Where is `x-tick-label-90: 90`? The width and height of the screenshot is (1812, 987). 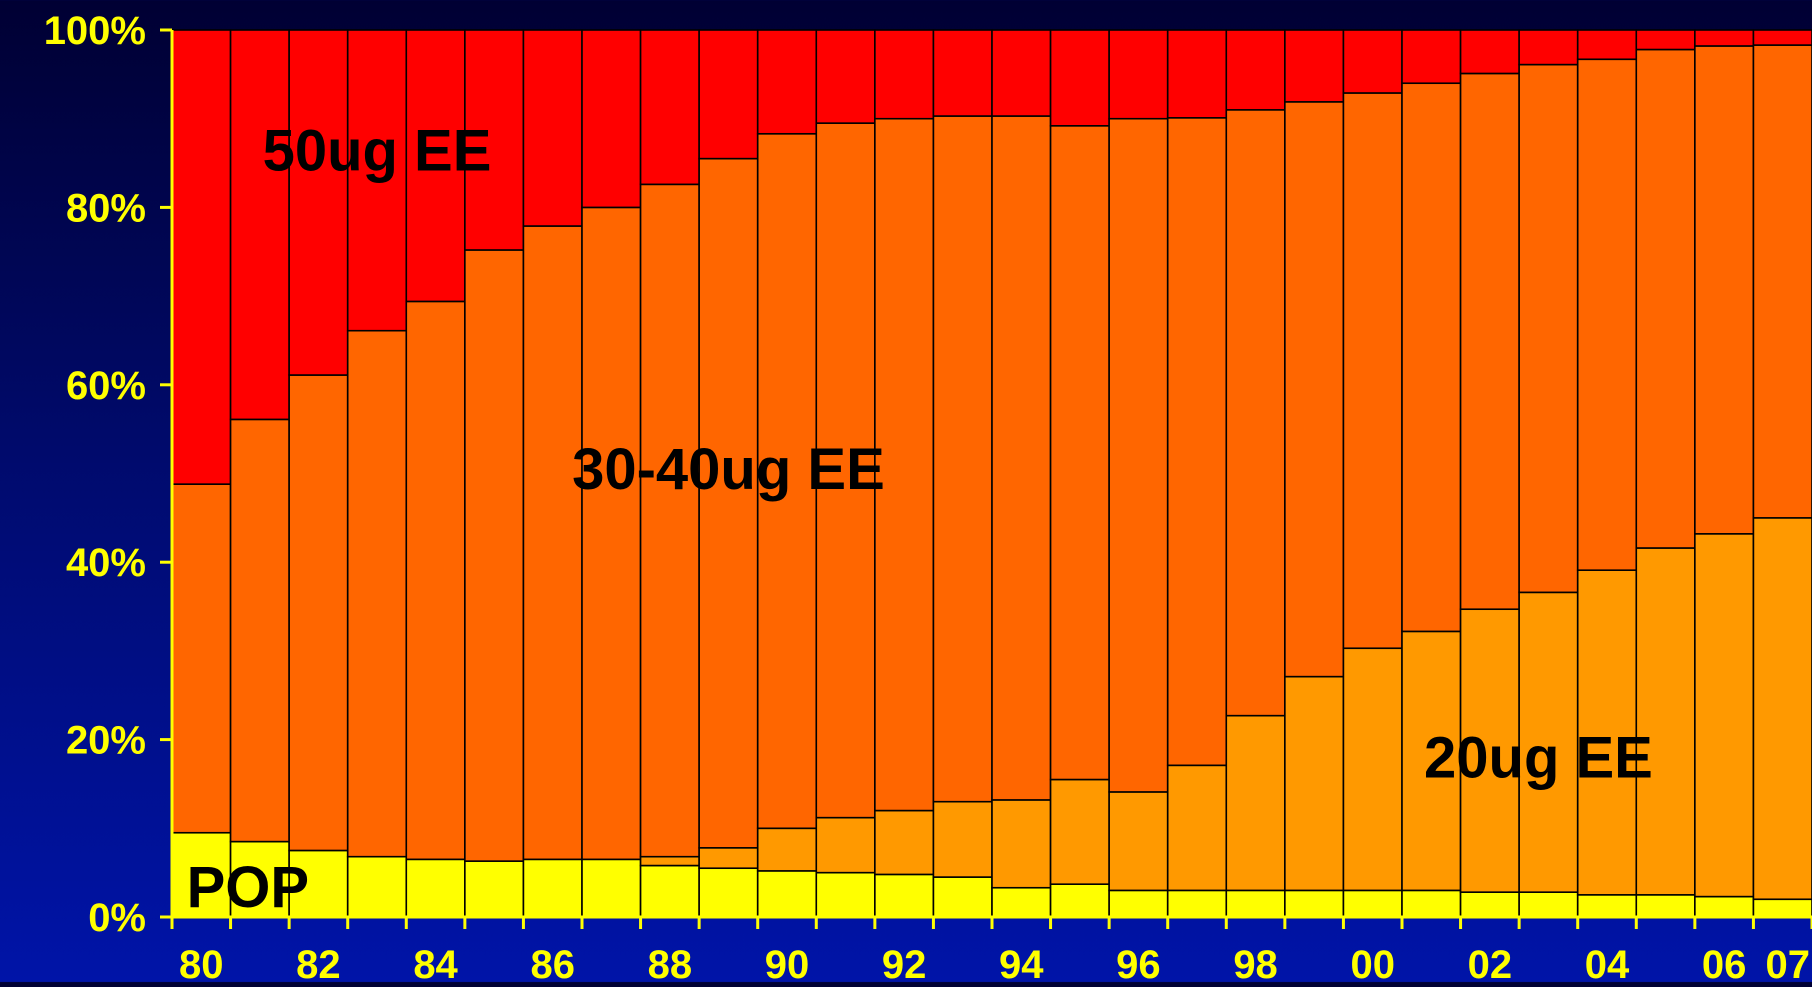 x-tick-label-90: 90 is located at coordinates (787, 962).